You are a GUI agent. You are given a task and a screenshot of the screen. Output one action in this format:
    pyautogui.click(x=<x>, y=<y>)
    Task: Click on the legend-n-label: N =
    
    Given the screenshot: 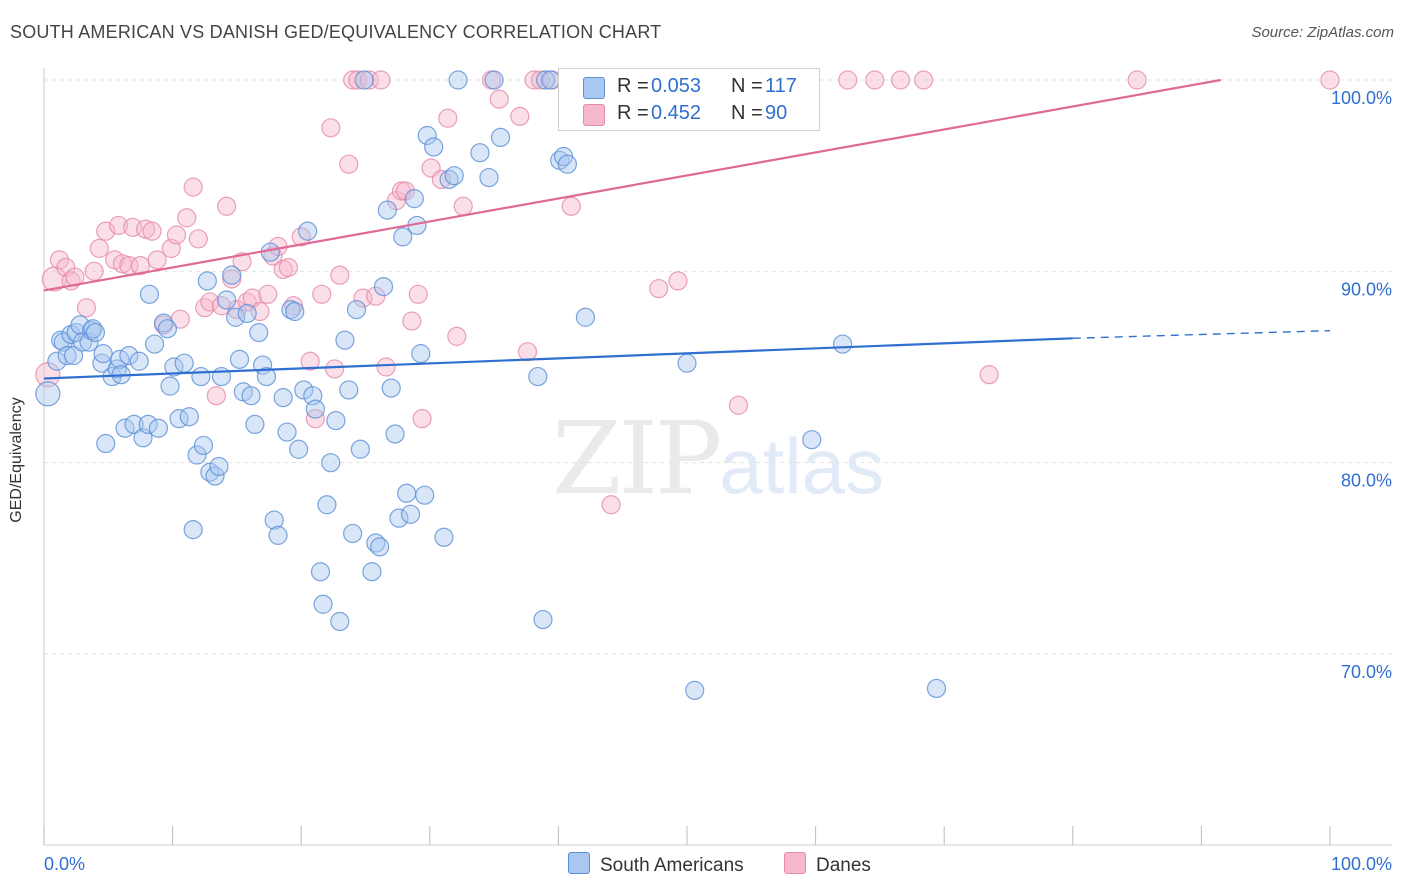 What is the action you would take?
    pyautogui.click(x=747, y=113)
    